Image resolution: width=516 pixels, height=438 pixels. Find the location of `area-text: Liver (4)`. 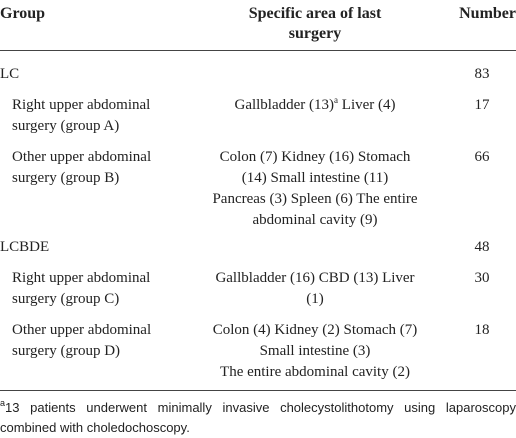

area-text: Liver (4) is located at coordinates (367, 105).